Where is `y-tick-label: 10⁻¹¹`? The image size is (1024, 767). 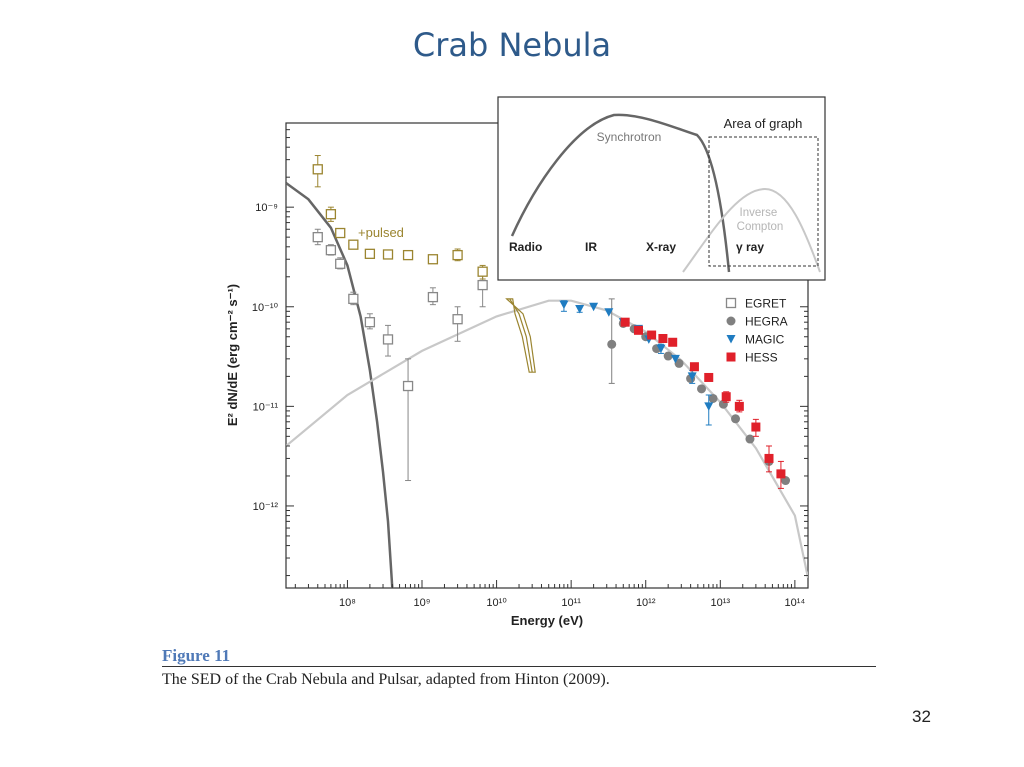
y-tick-label: 10⁻¹¹ is located at coordinates (266, 407).